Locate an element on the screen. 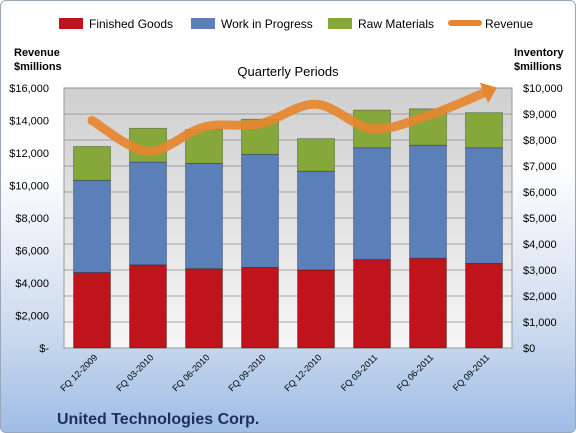 This screenshot has width=576, height=433. right-tick-label: $6,000 is located at coordinates (540, 193).